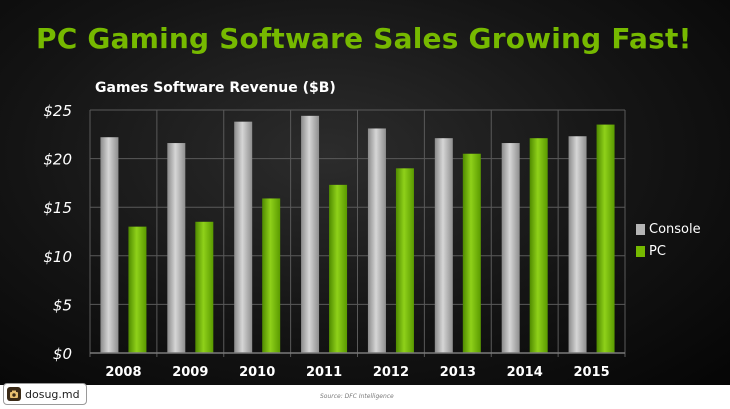 The height and width of the screenshot is (409, 730). Describe the element at coordinates (52, 394) in the screenshot. I see `watermark-label: dosug.md` at that location.